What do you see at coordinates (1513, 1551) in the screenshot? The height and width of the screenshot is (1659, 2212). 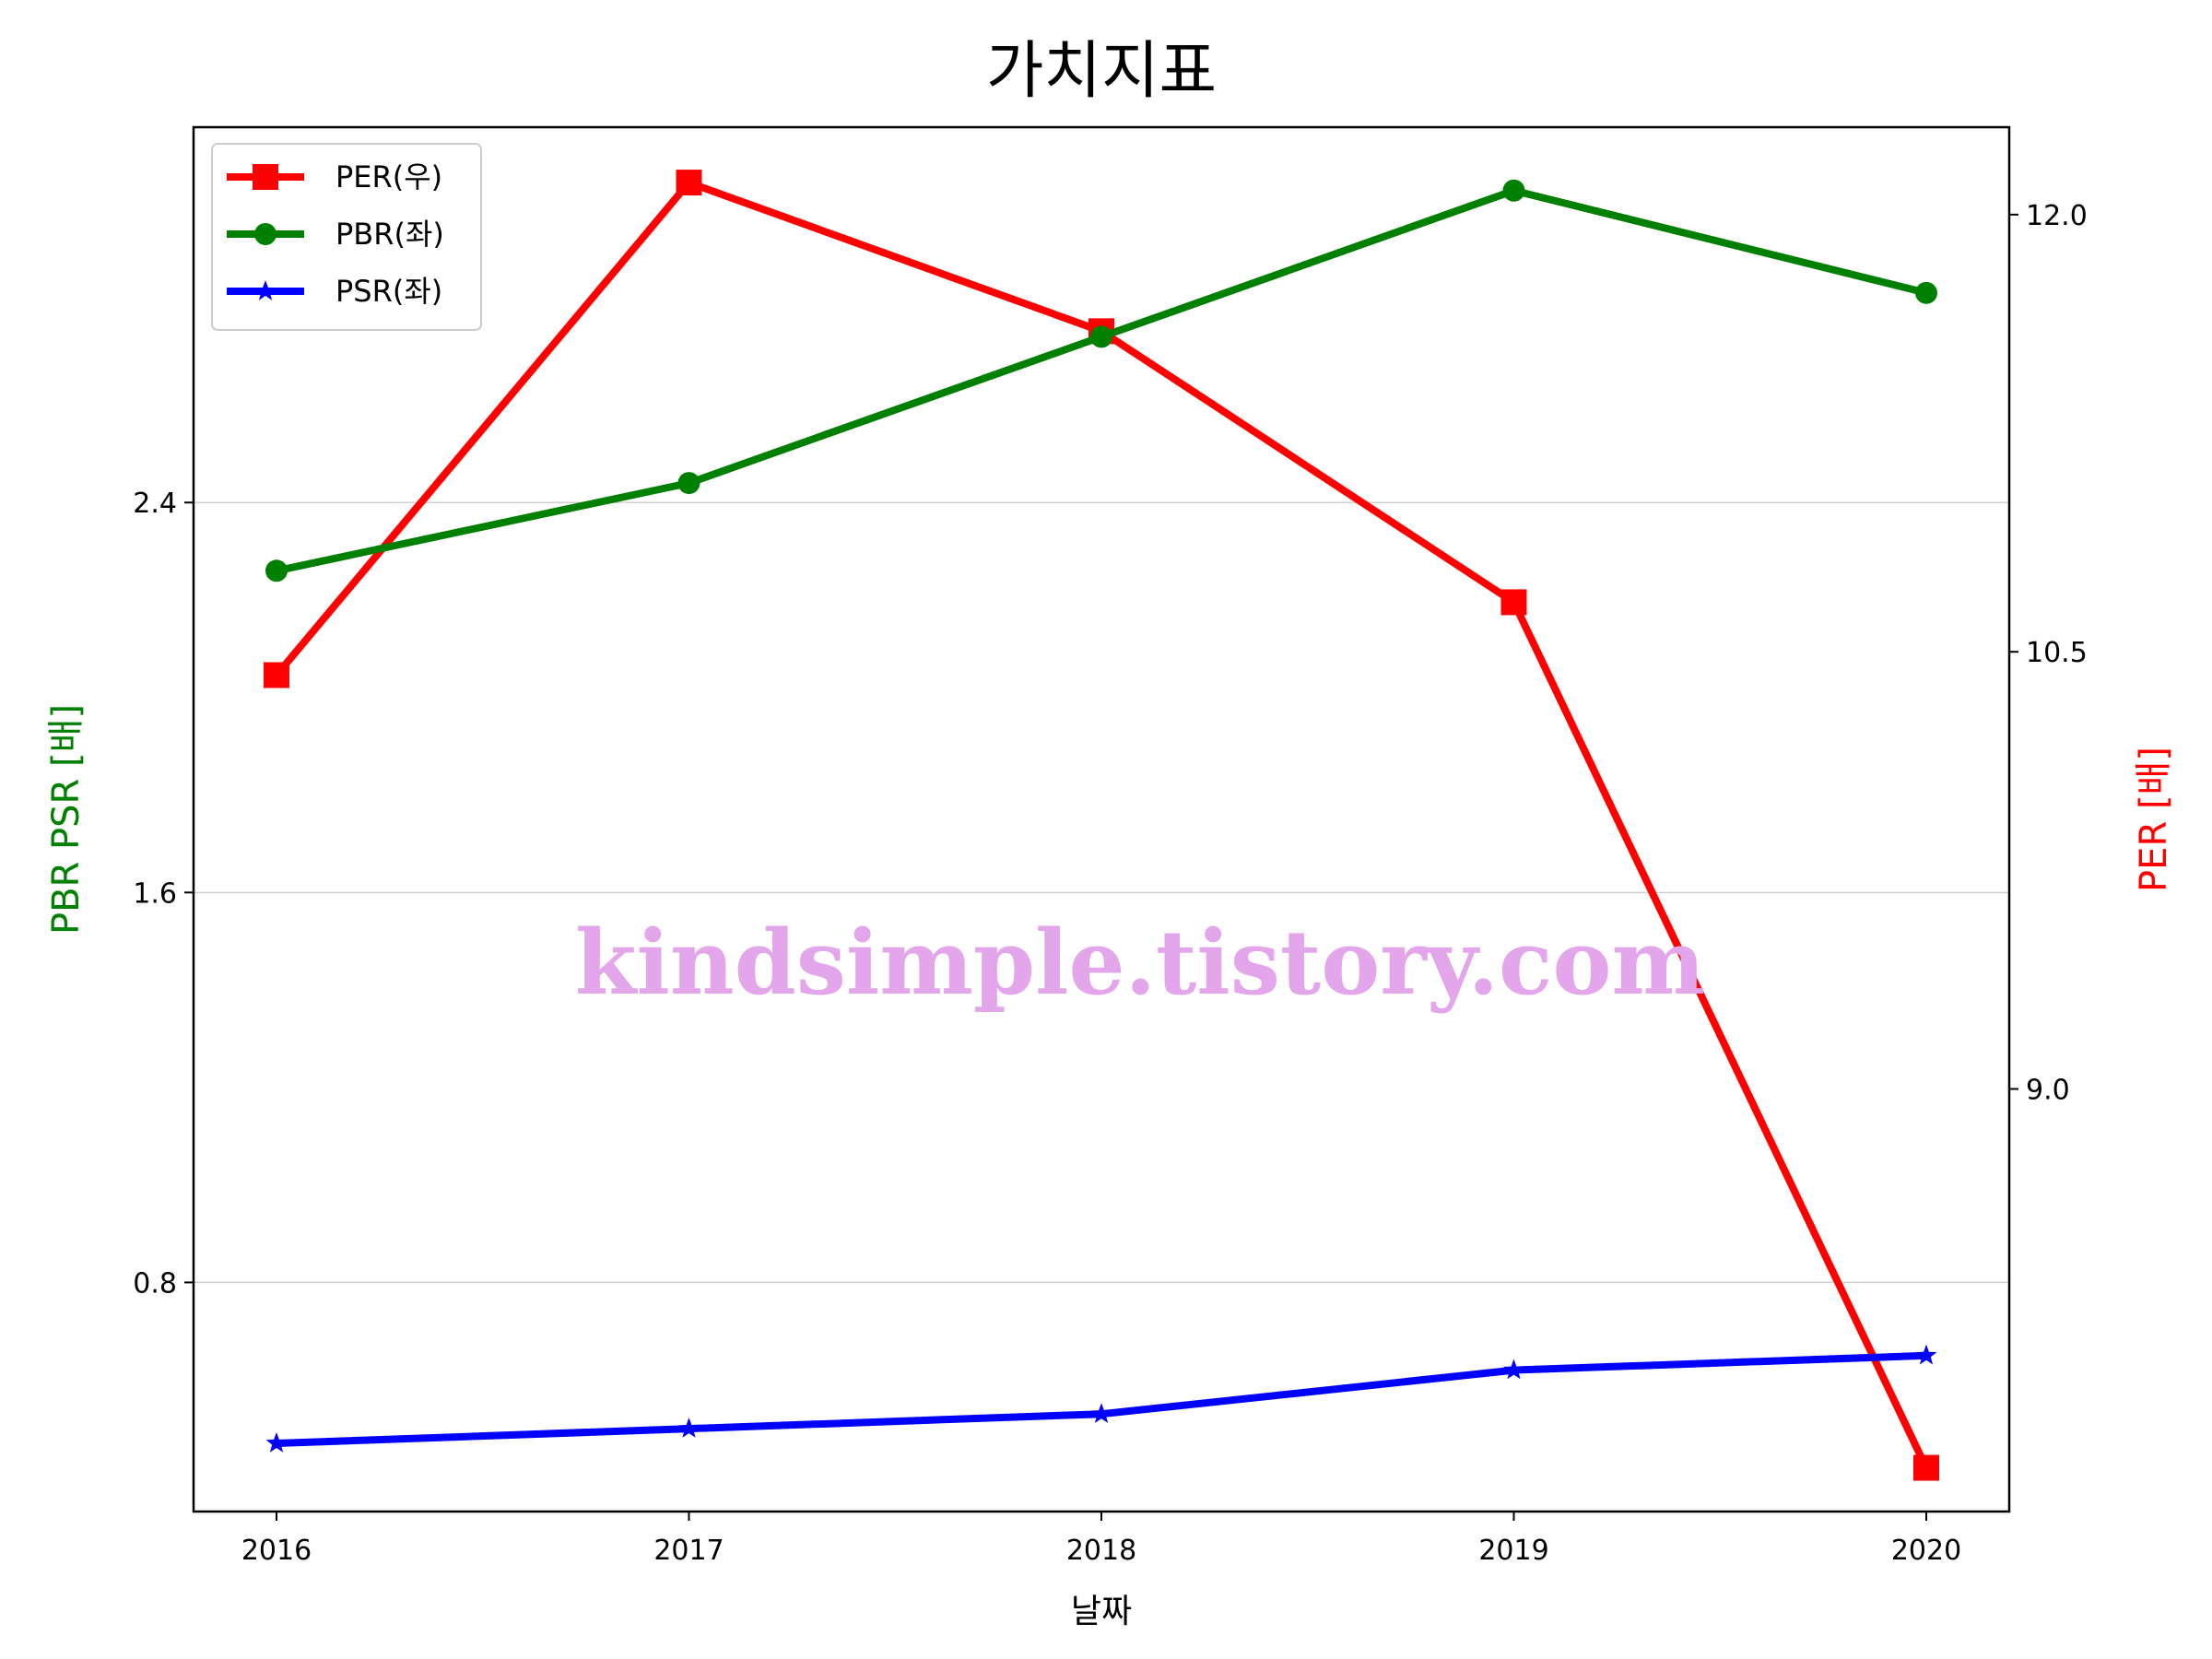 I see `x-tick-label-3: 2019` at bounding box center [1513, 1551].